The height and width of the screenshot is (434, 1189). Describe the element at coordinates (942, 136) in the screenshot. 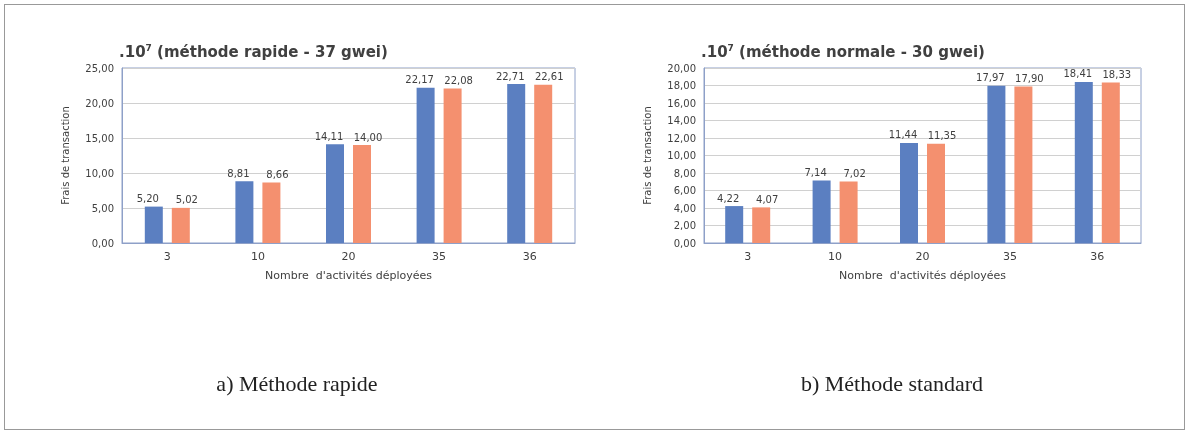

I see `data-label: 11,35` at that location.